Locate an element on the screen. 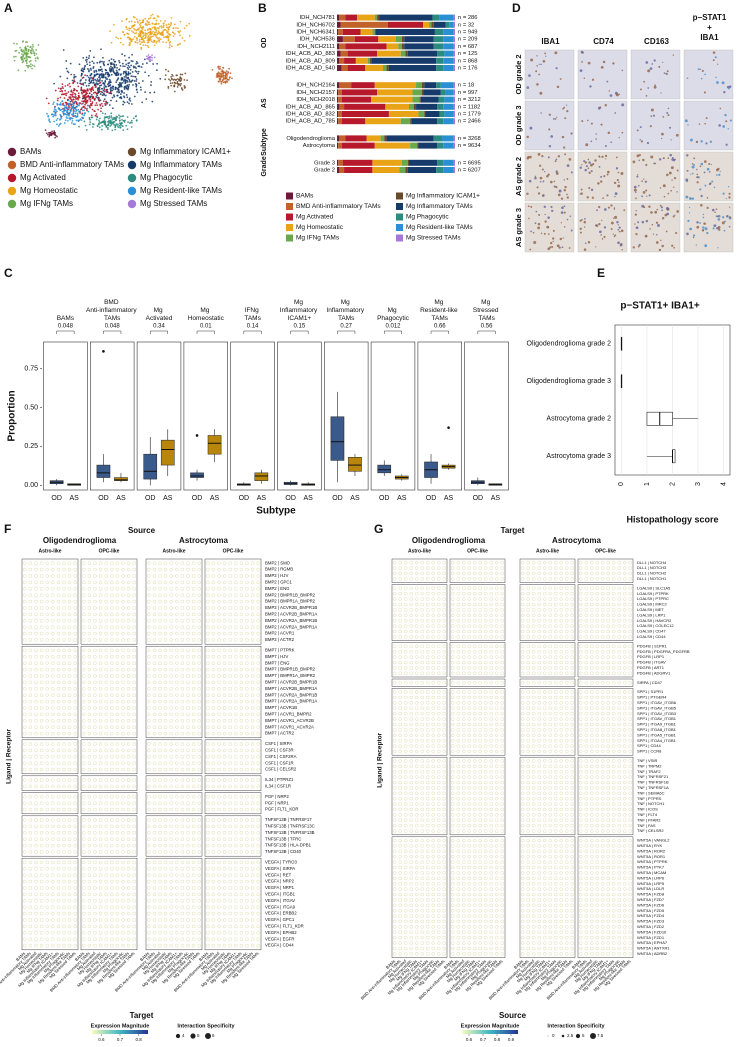  sample-label: Oligodendroglioma is located at coordinates (310, 139).